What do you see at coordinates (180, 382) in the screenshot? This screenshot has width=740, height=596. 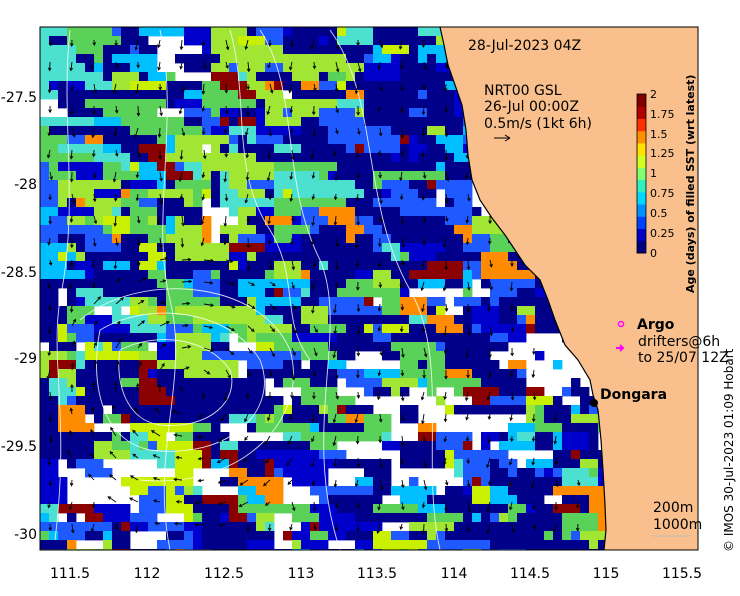 I see `streamline` at bounding box center [180, 382].